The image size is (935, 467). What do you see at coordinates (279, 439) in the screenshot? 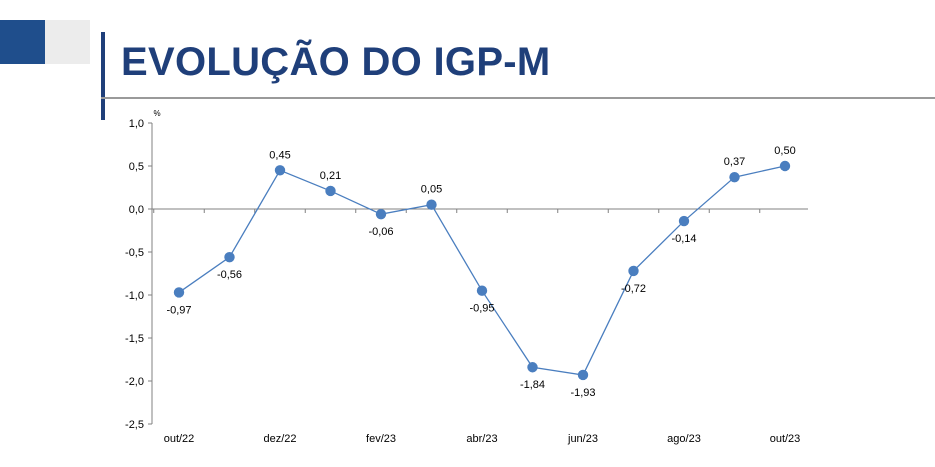
I see `x-tick-label: dez/22` at bounding box center [279, 439].